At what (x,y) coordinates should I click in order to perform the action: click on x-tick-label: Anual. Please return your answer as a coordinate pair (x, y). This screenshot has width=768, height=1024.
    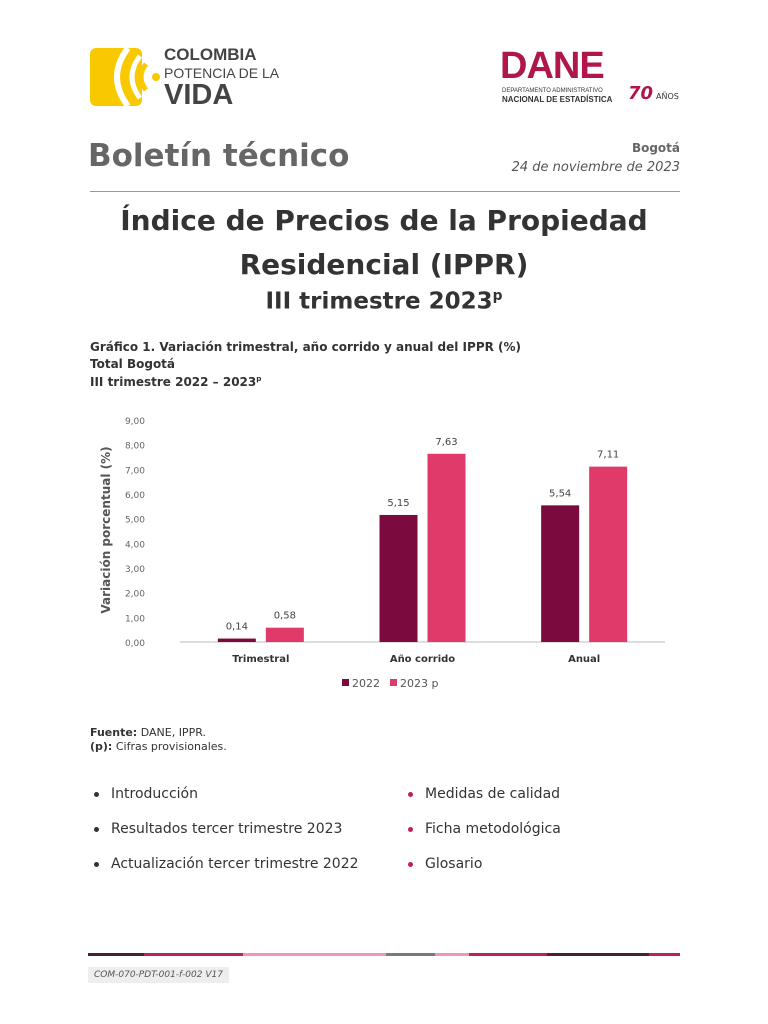
    Looking at the image, I should click on (584, 659).